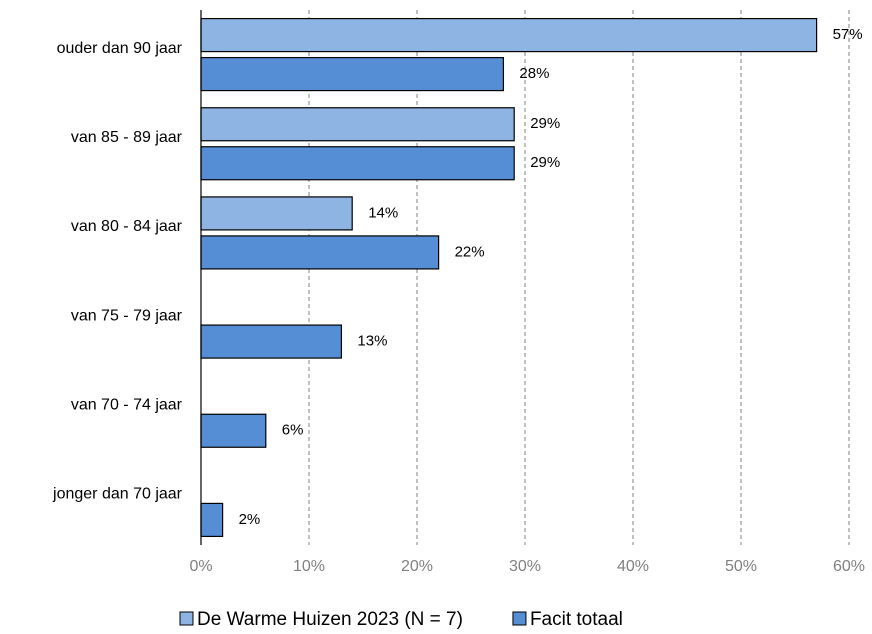 This screenshot has width=872, height=634. I want to click on x-tick-label: 30%, so click(525, 566).